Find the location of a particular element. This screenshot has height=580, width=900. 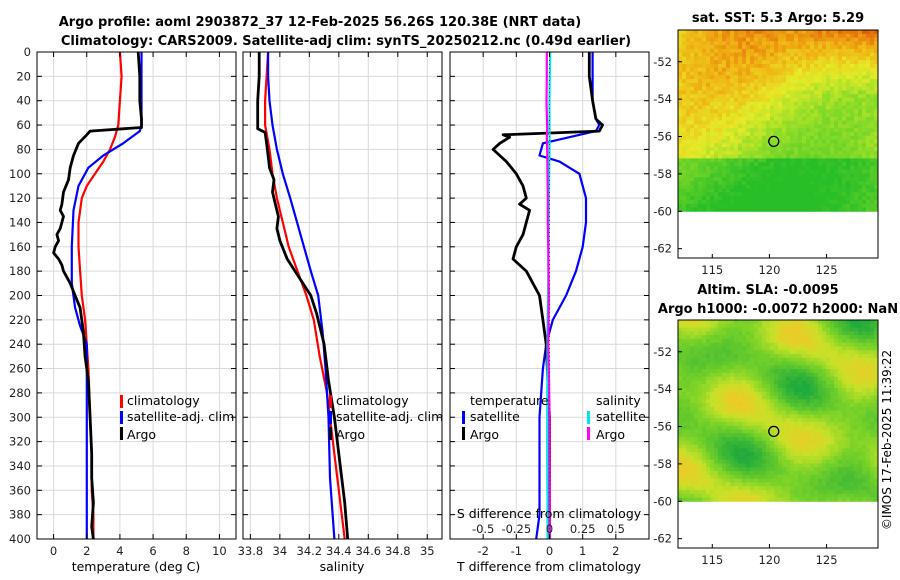

legend-title-temperature: temperature is located at coordinates (509, 400).